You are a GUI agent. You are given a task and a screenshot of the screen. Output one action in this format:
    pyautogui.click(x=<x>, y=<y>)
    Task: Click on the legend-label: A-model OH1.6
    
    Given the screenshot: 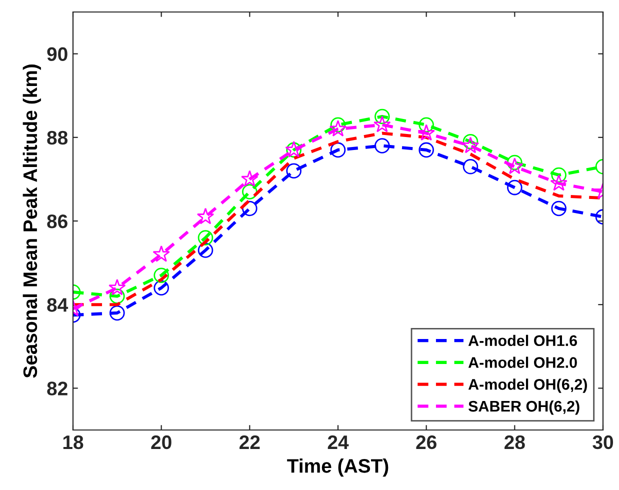 What is the action you would take?
    pyautogui.click(x=522, y=340)
    